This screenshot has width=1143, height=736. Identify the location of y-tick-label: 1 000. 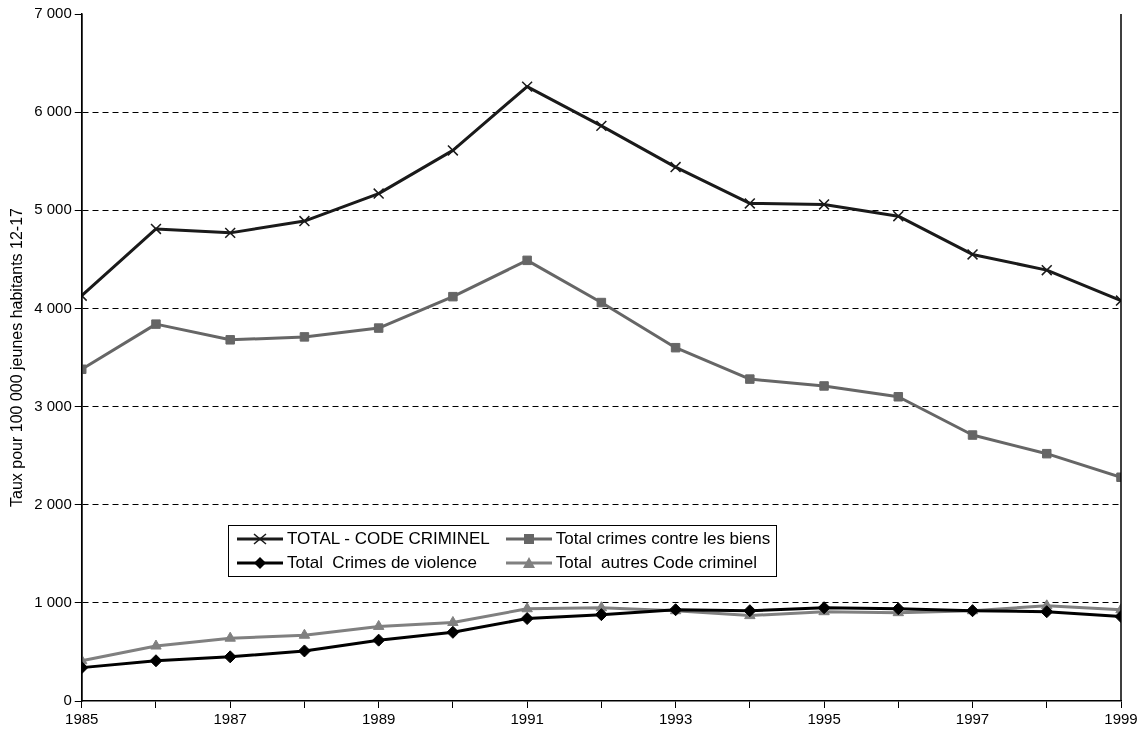
(53, 601).